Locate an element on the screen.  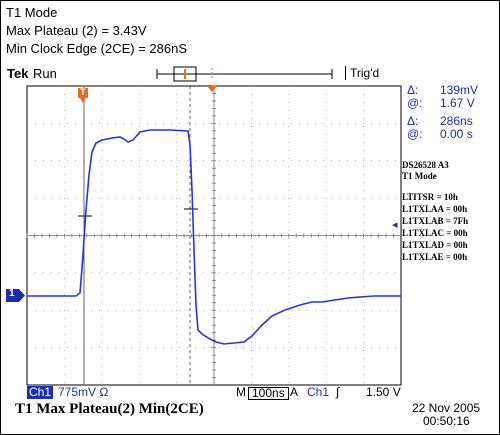
trigger-position-marker is located at coordinates (83, 95).